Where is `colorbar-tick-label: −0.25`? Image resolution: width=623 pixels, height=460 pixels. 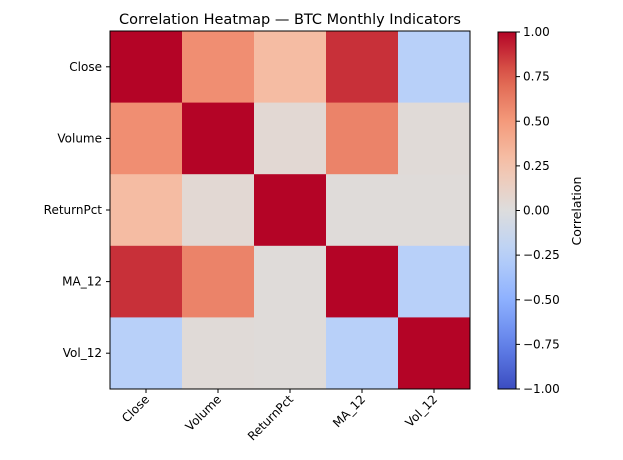 colorbar-tick-label: −0.25 is located at coordinates (541, 255).